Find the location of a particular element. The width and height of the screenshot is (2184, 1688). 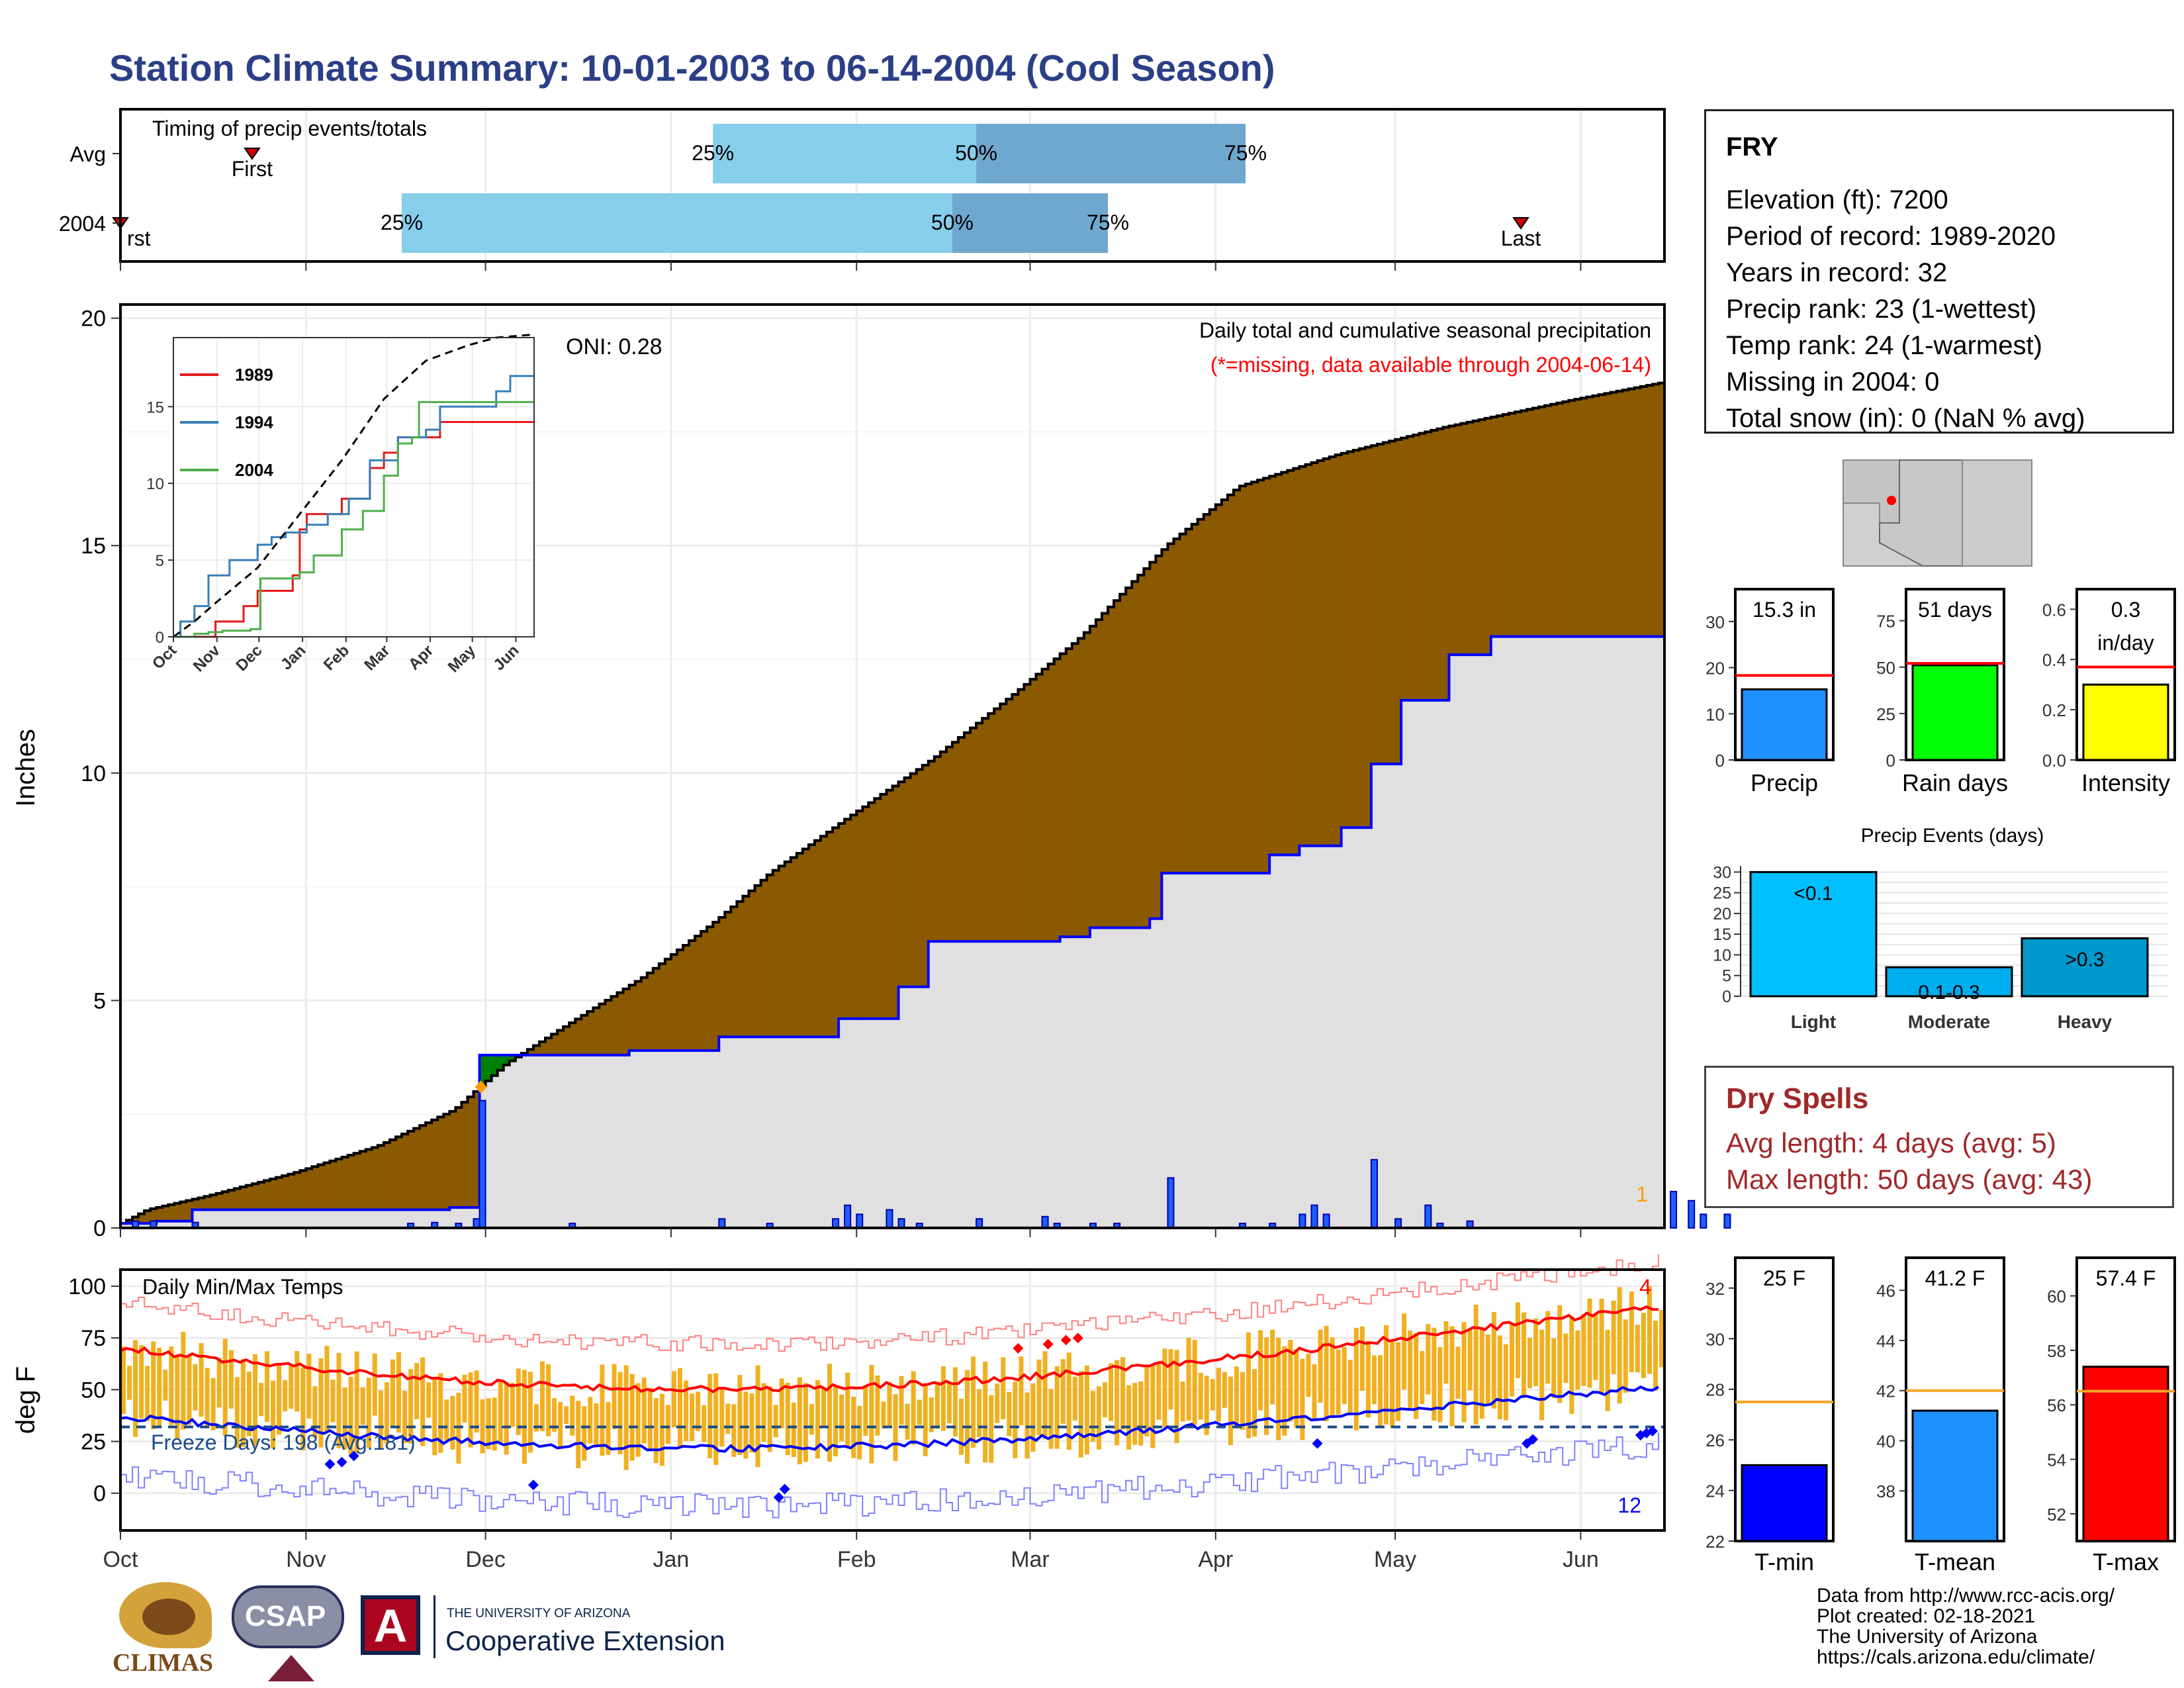

map-state-nm is located at coordinates (1997, 513).